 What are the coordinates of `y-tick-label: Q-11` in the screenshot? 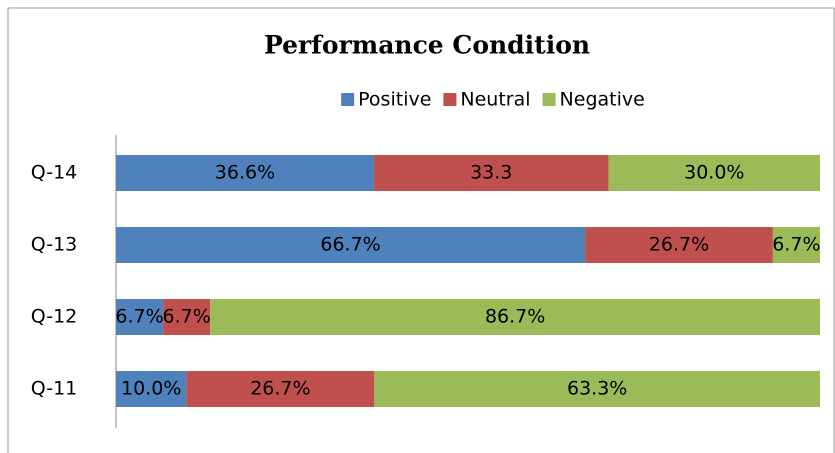 It's located at (54, 389).